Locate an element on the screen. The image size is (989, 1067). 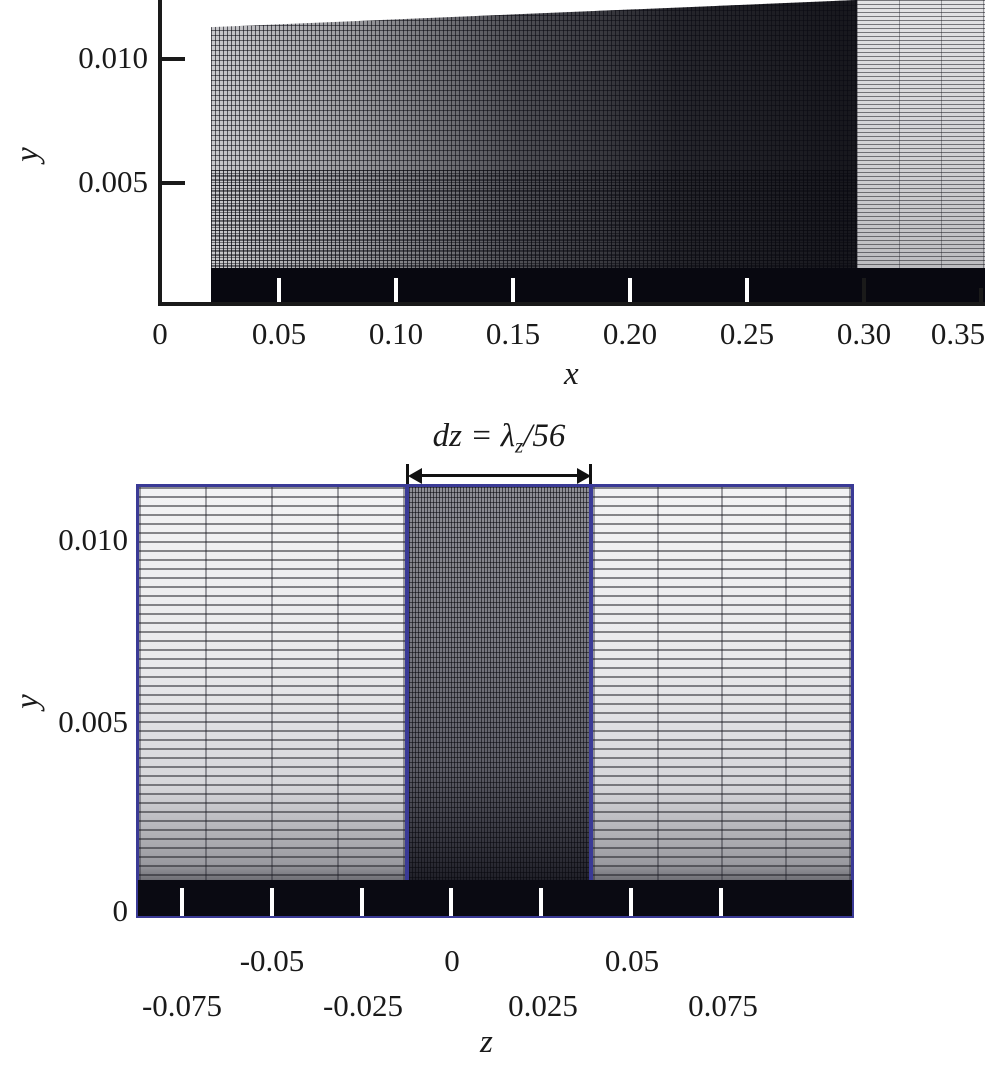
bottom-panel-y-tick-0.005: 0.005 is located at coordinates (93, 721).